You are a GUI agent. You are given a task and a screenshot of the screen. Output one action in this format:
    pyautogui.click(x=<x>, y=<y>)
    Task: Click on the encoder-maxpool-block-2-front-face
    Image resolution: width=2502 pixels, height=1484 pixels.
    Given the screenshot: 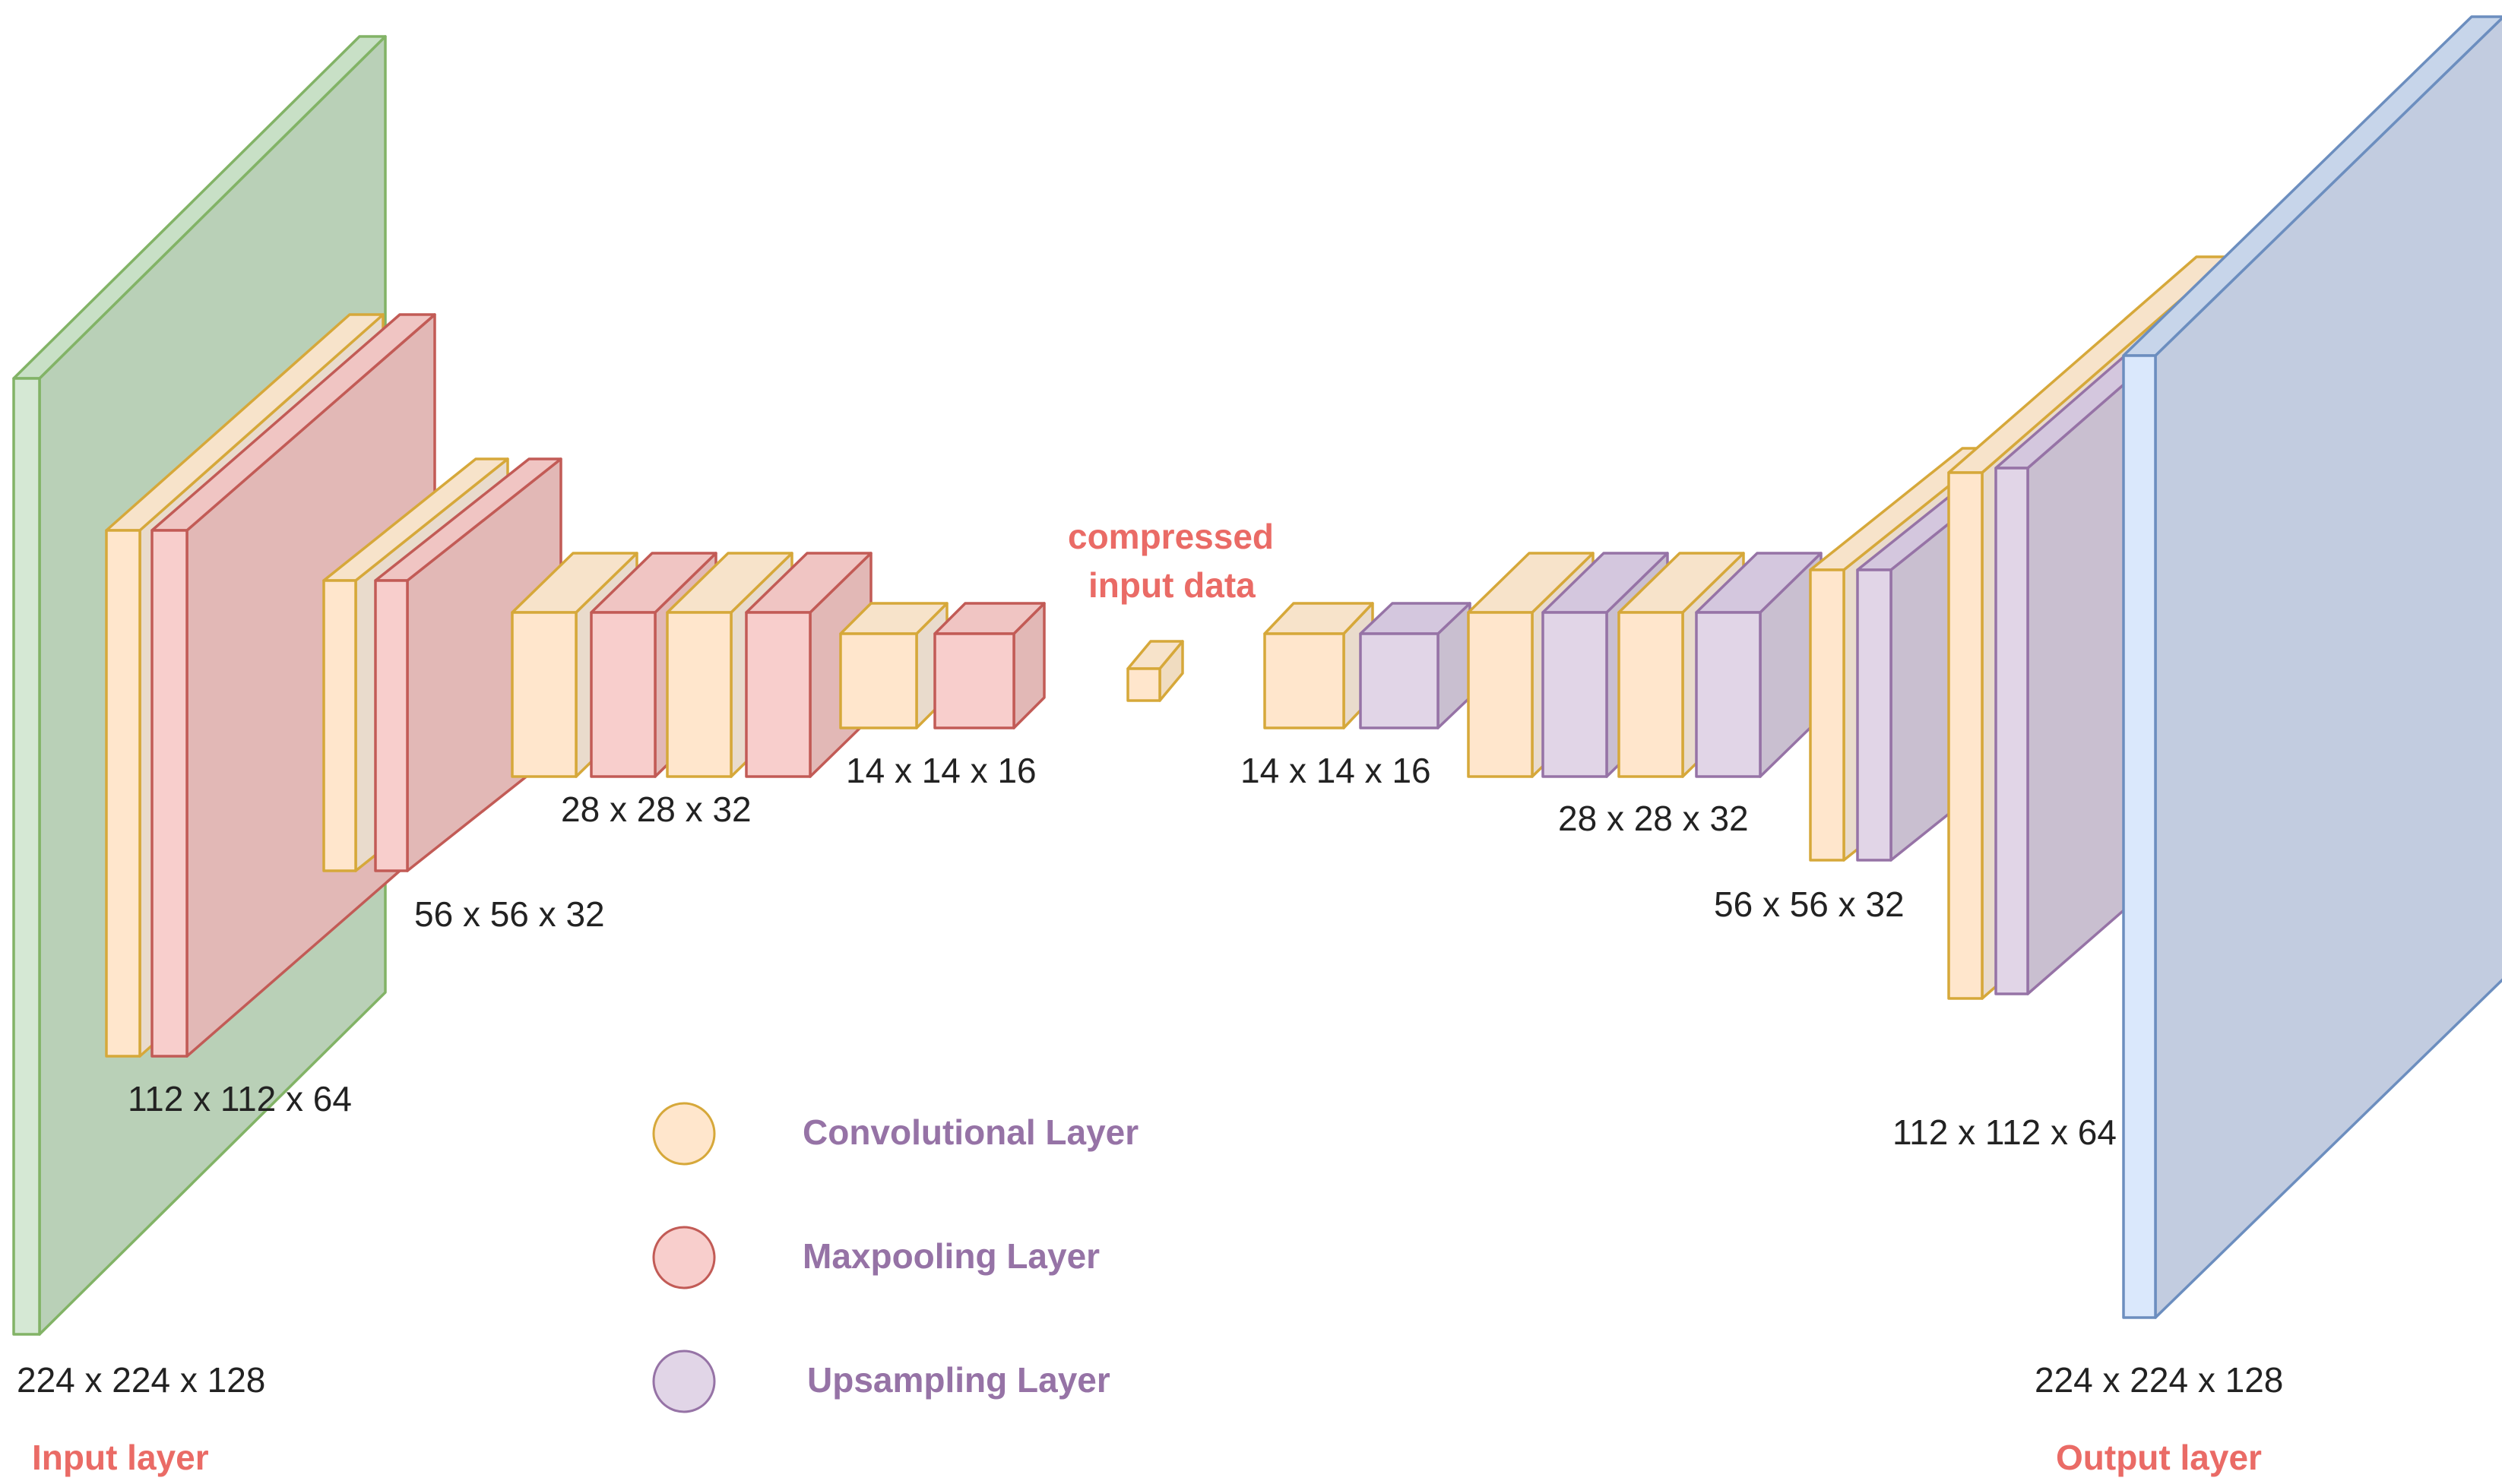 What is the action you would take?
    pyautogui.click(x=391, y=725)
    